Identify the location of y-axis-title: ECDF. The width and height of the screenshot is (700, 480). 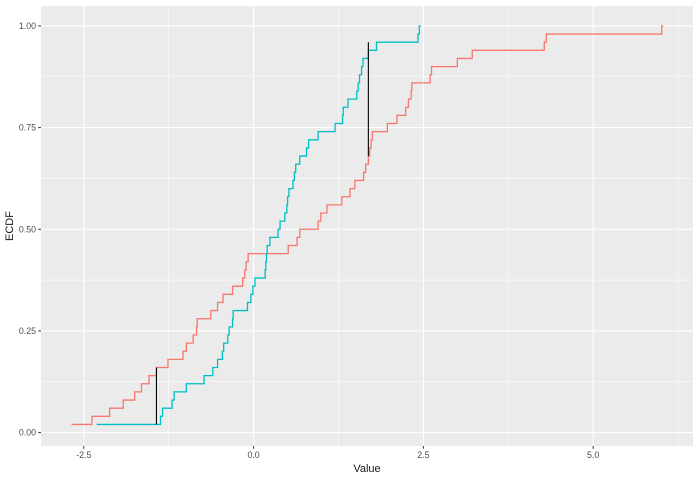
(10, 226).